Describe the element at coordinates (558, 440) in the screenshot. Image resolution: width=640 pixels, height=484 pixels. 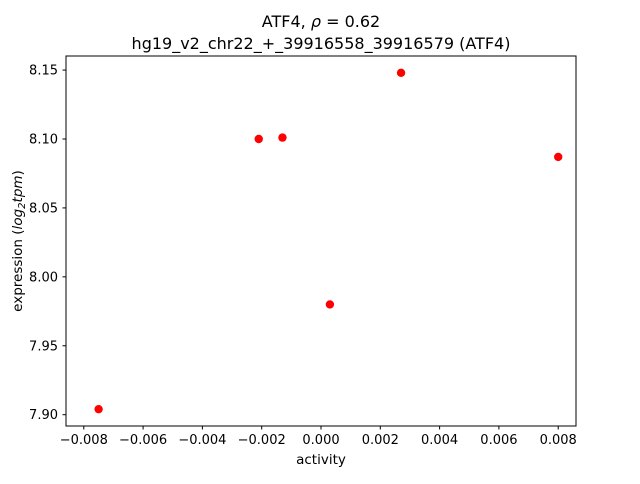
I see `x-tick-label: 0.008` at that location.